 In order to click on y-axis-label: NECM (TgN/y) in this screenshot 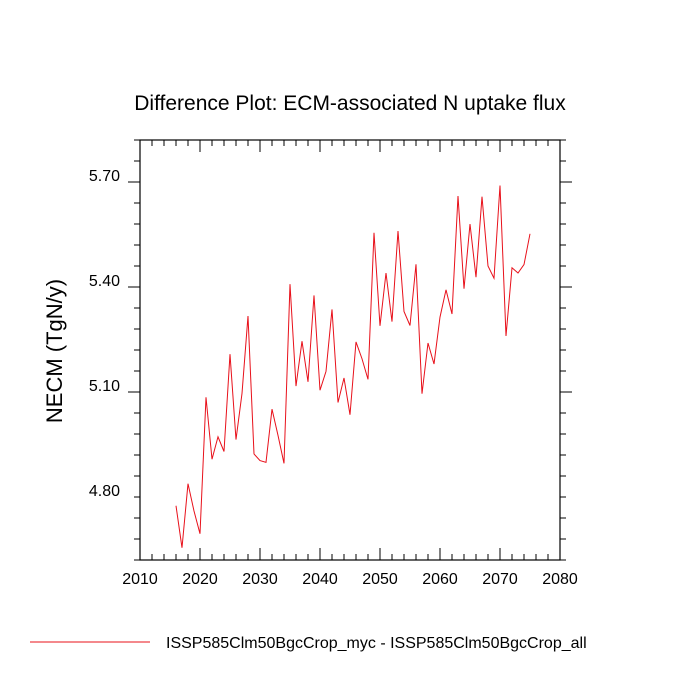, I will do `click(54, 351)`.